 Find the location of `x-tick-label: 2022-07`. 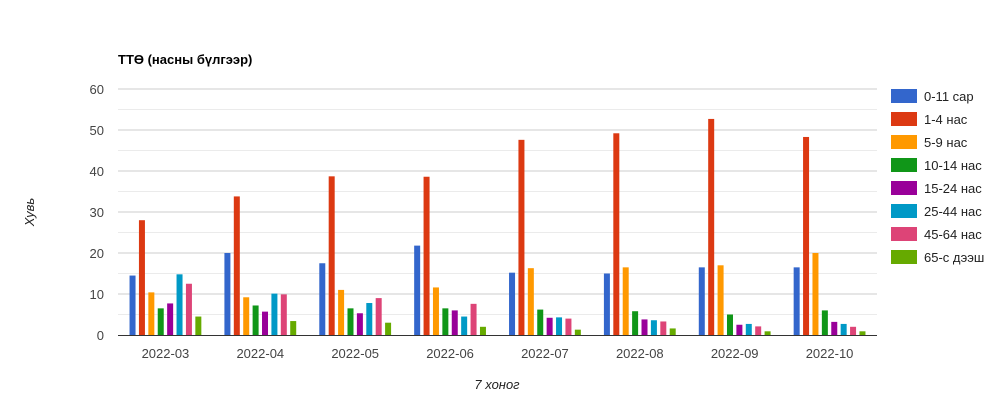

x-tick-label: 2022-07 is located at coordinates (545, 353).